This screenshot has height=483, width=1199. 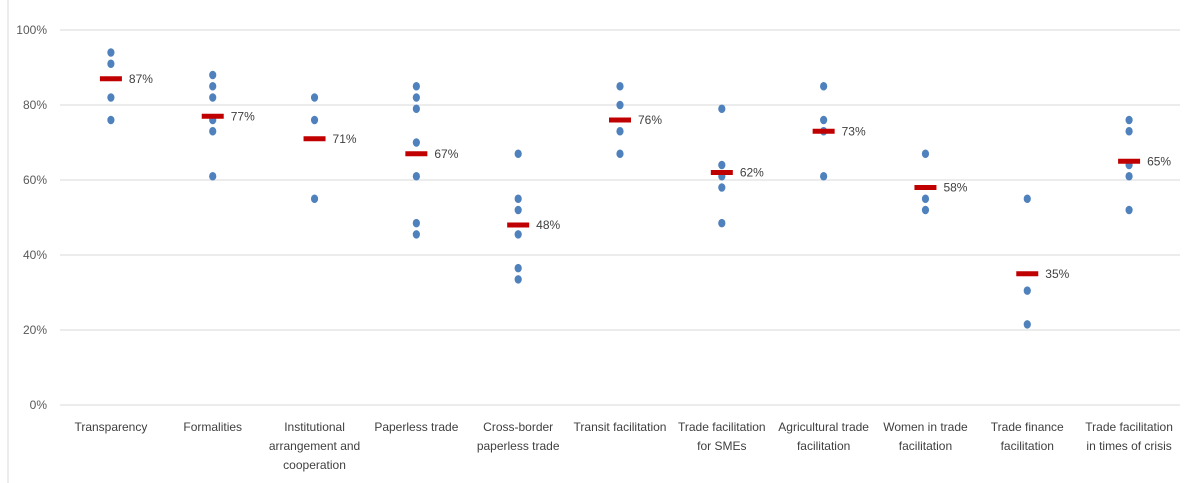 What do you see at coordinates (650, 120) in the screenshot?
I see `average-label: 76%` at bounding box center [650, 120].